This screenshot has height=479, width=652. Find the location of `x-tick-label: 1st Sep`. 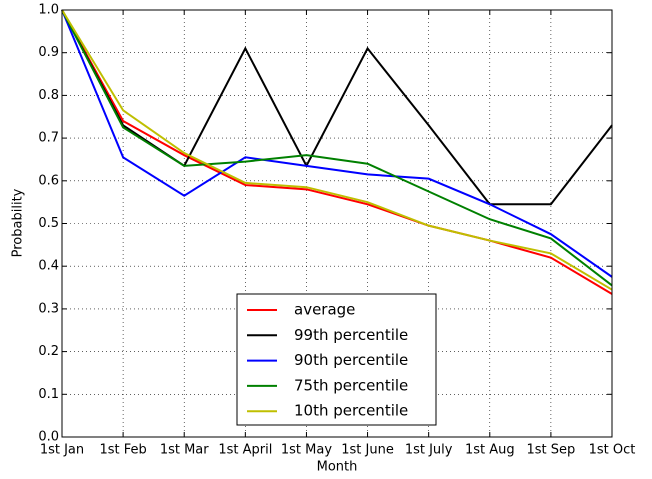

x-tick-label: 1st Sep is located at coordinates (550, 450).